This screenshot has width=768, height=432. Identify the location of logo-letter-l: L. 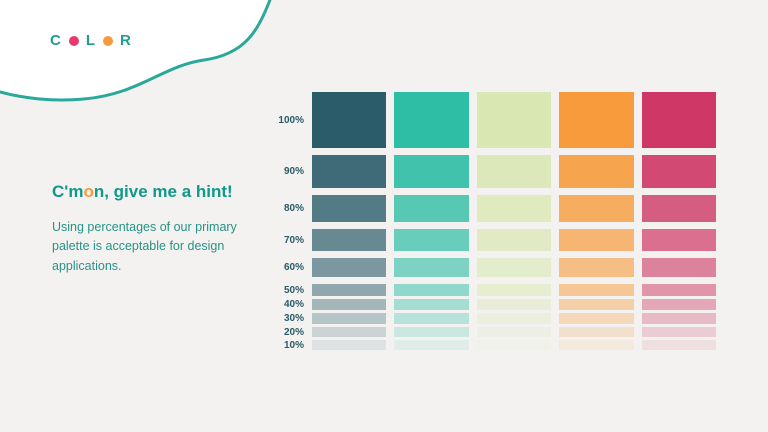
(91, 40).